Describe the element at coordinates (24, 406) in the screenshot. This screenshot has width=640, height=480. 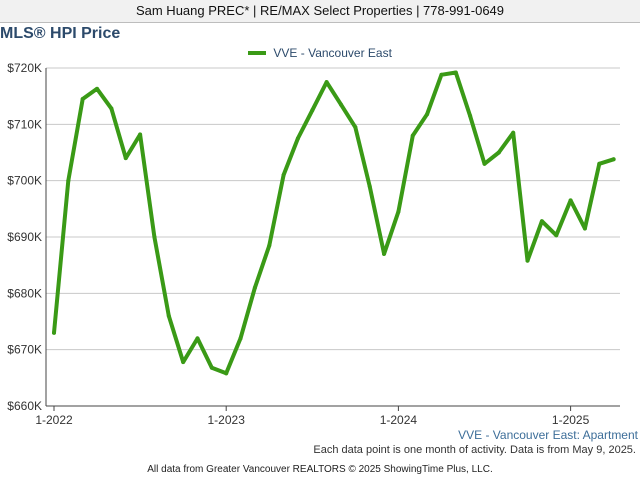
I see `y-tick-label: $660K` at that location.